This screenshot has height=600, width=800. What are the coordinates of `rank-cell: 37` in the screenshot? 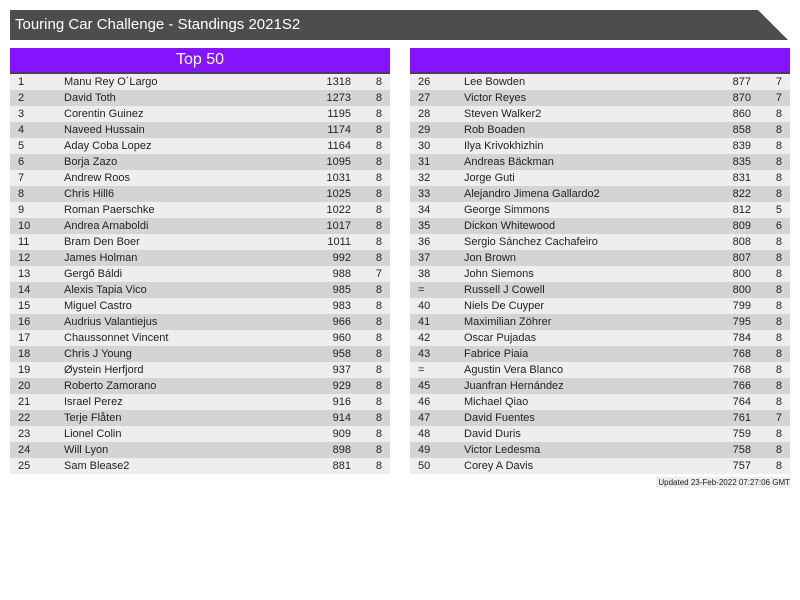 It's located at (424, 258).